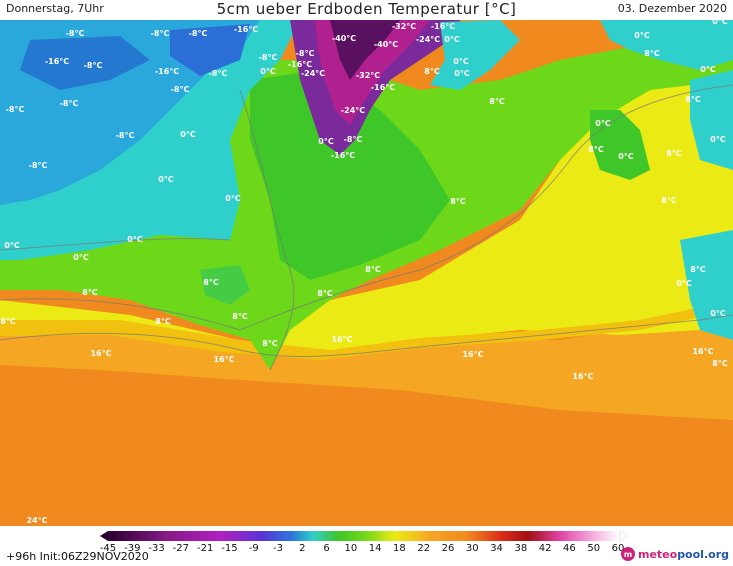  Describe the element at coordinates (375, 548) in the screenshot. I see `colorbar-tick-label: 14` at that location.